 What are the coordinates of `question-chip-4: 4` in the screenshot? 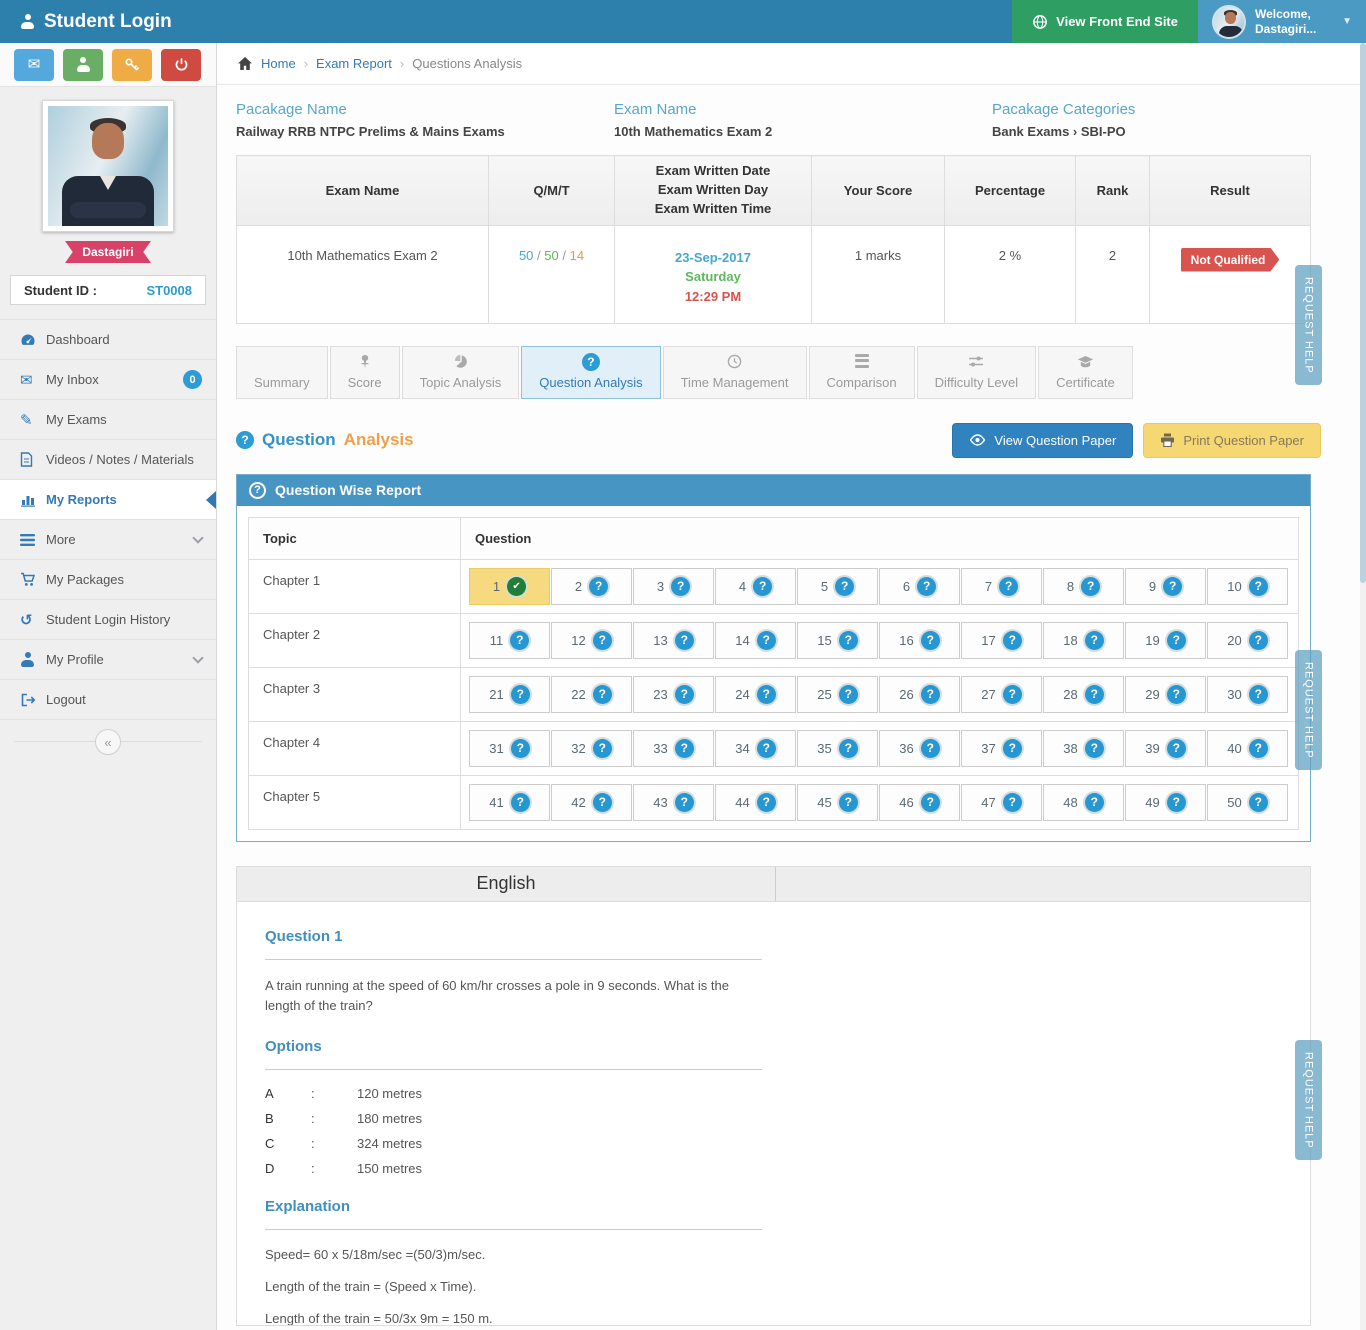 It's located at (755, 586).